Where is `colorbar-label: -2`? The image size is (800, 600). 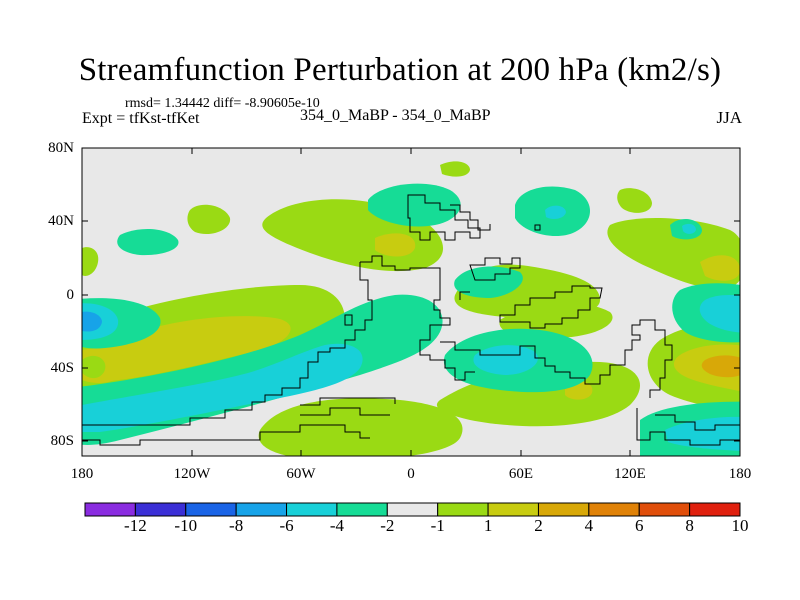 colorbar-label: -2 is located at coordinates (387, 525).